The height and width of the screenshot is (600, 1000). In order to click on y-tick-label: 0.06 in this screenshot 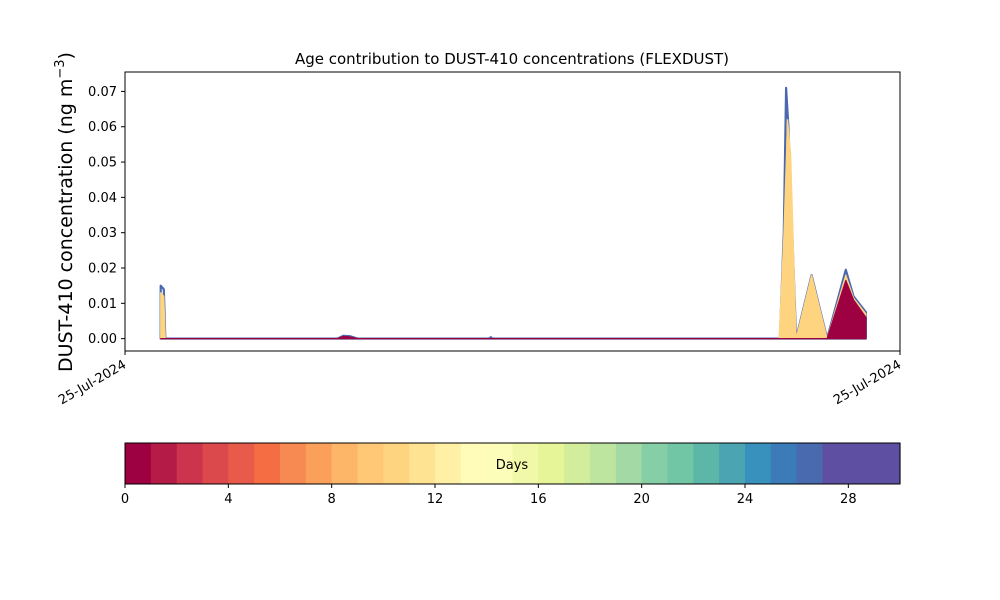, I will do `click(102, 127)`.